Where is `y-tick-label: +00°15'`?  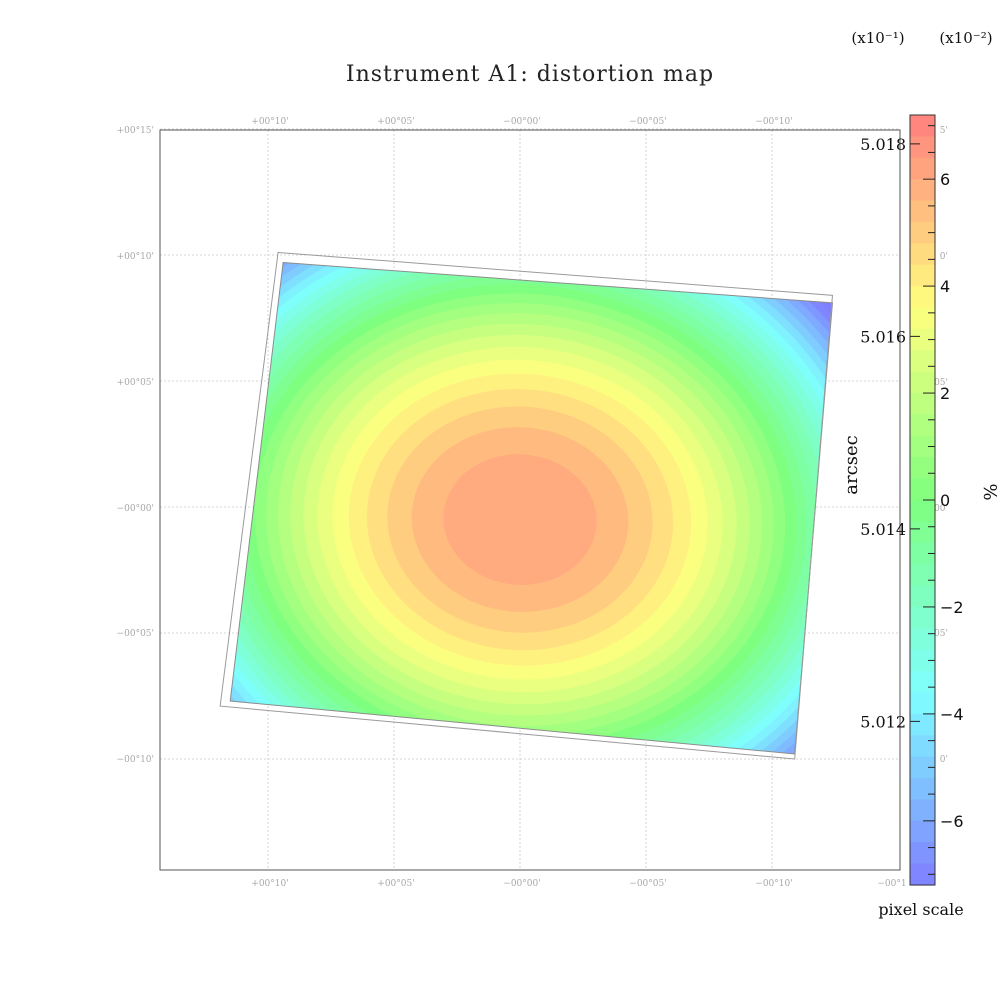 y-tick-label: +00°15' is located at coordinates (135, 131).